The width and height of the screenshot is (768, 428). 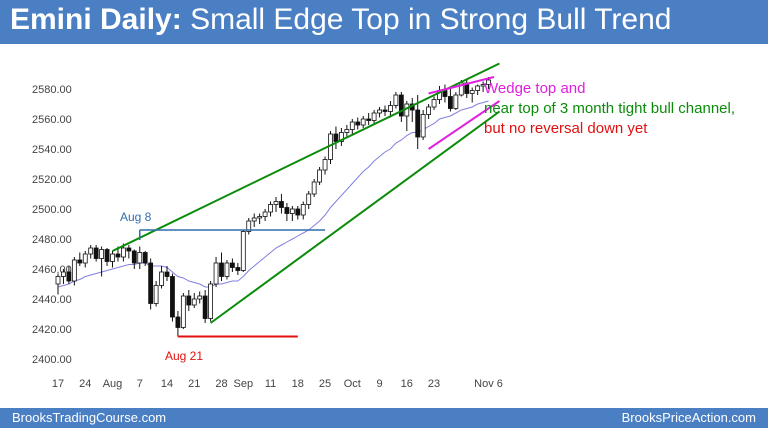 What do you see at coordinates (688, 417) in the screenshot?
I see `footer-right: BrooksPriceAction.com` at bounding box center [688, 417].